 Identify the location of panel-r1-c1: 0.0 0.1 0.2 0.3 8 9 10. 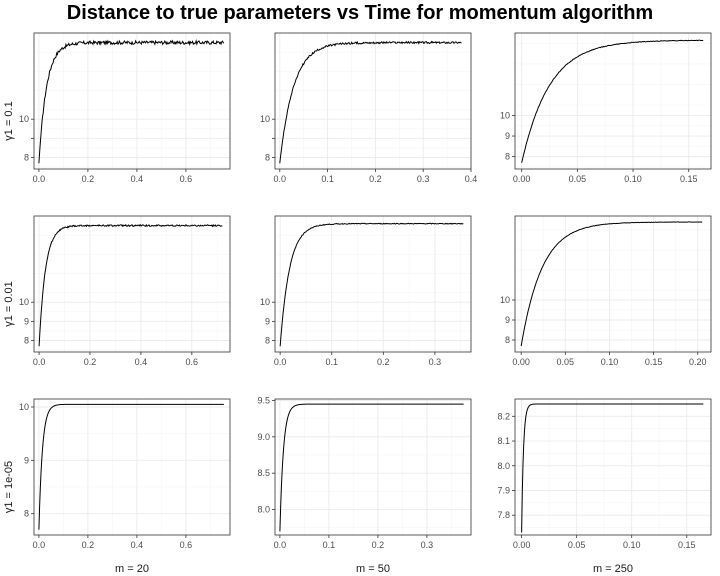
(366, 291).